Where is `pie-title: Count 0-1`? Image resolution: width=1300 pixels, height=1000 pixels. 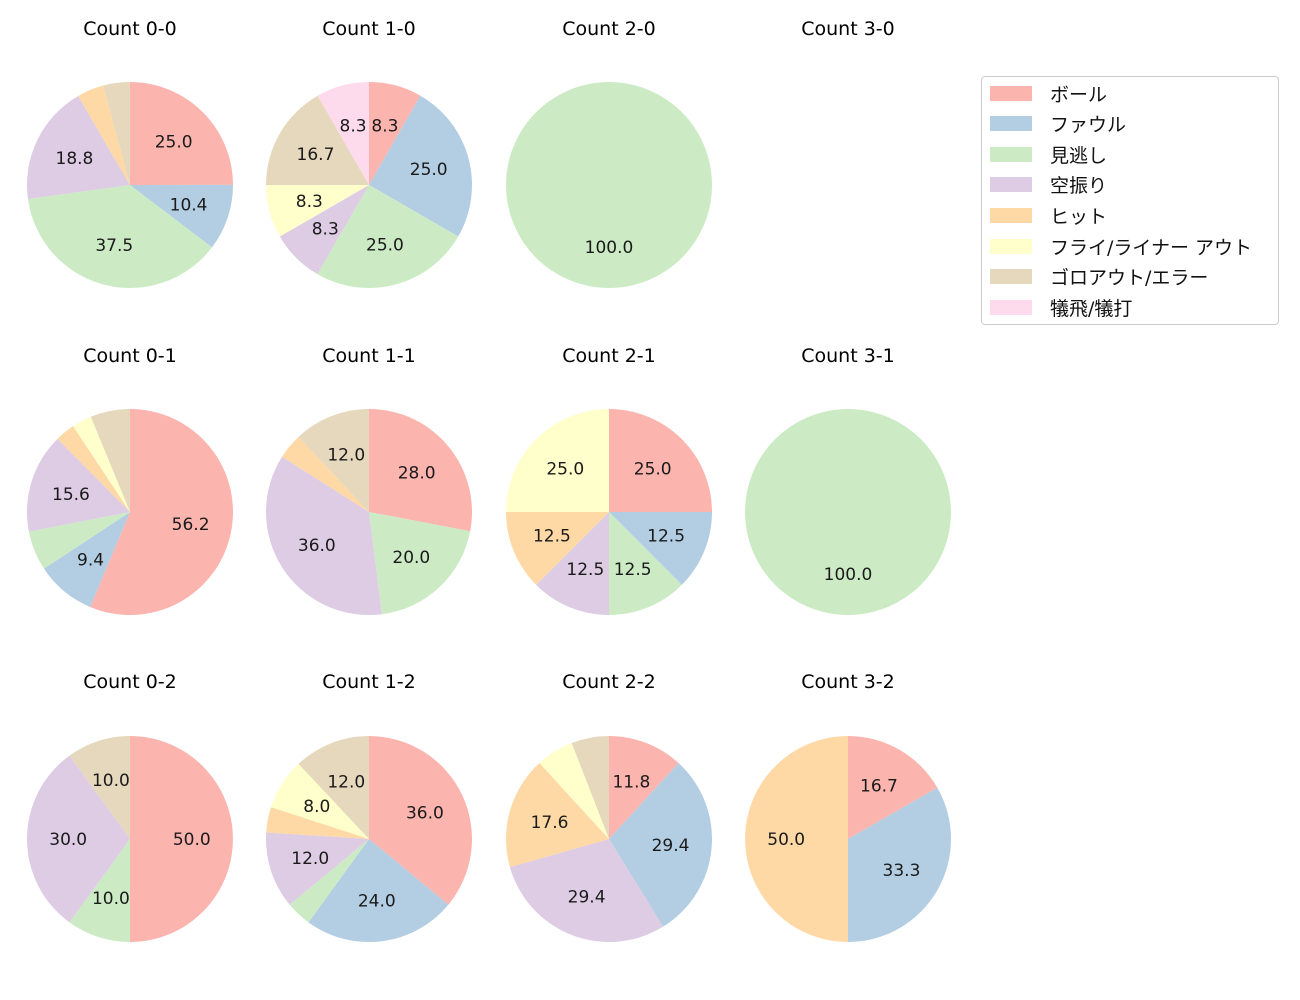
pie-title: Count 0-1 is located at coordinates (130, 356).